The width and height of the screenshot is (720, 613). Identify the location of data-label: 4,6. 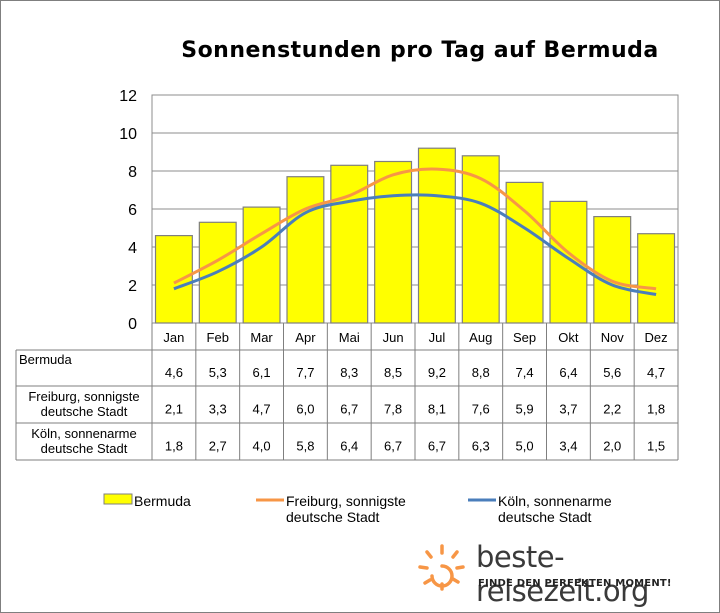
(174, 372).